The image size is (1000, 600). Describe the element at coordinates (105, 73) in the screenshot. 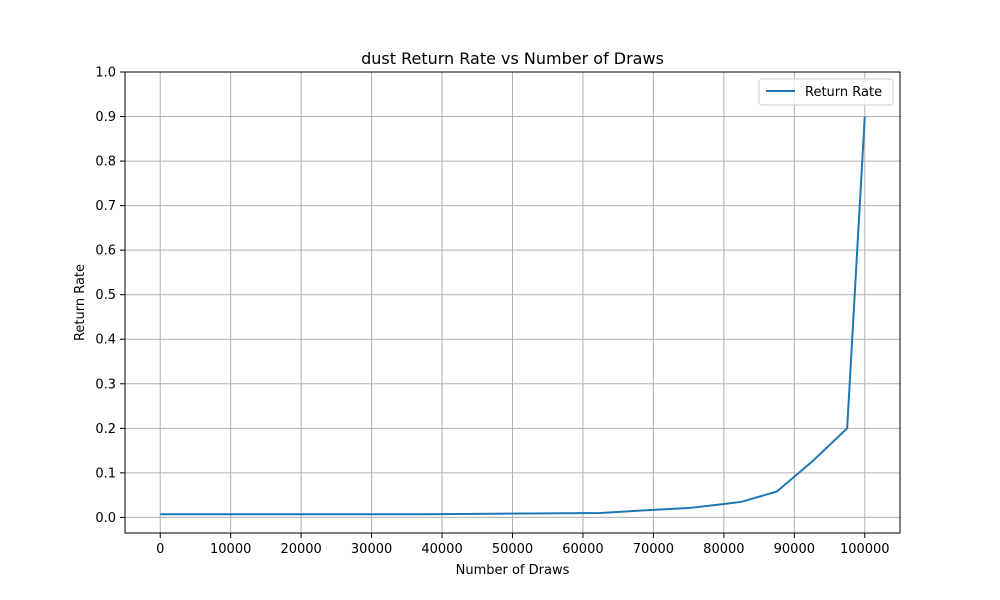

I see `y-tick-label: 1.0` at that location.